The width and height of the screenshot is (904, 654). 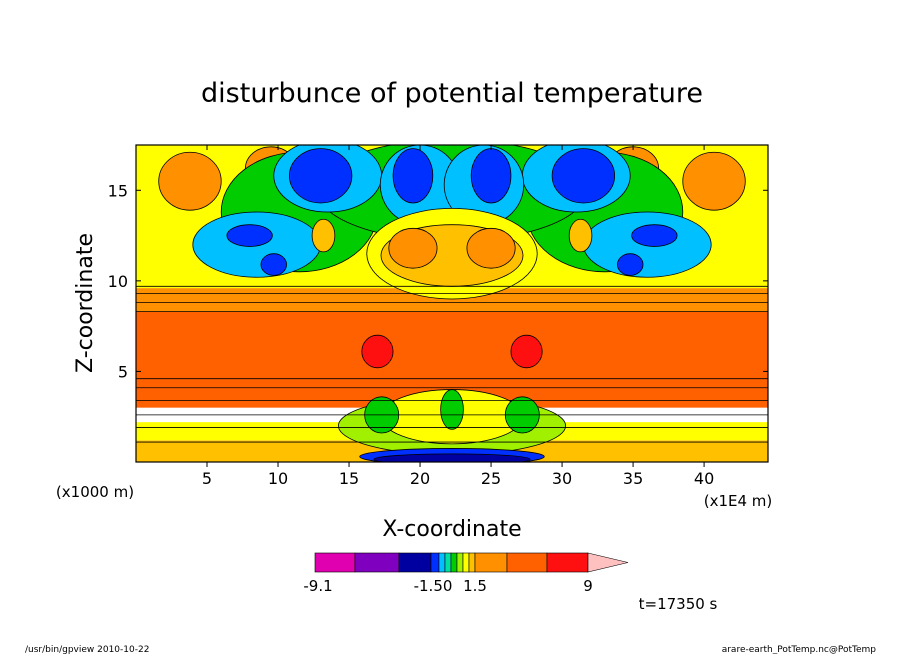 What do you see at coordinates (95, 492) in the screenshot?
I see `x-unit-left: (x1000 m)` at bounding box center [95, 492].